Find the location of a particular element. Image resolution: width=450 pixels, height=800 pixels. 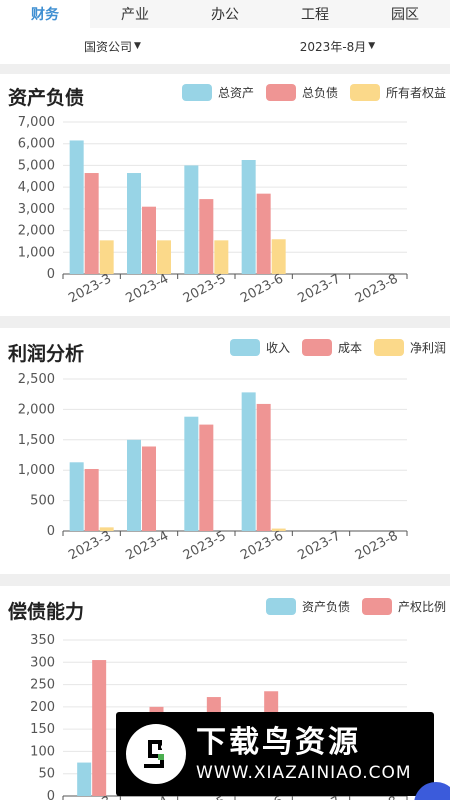

x-tick-label: 2023-5 is located at coordinates (205, 545).